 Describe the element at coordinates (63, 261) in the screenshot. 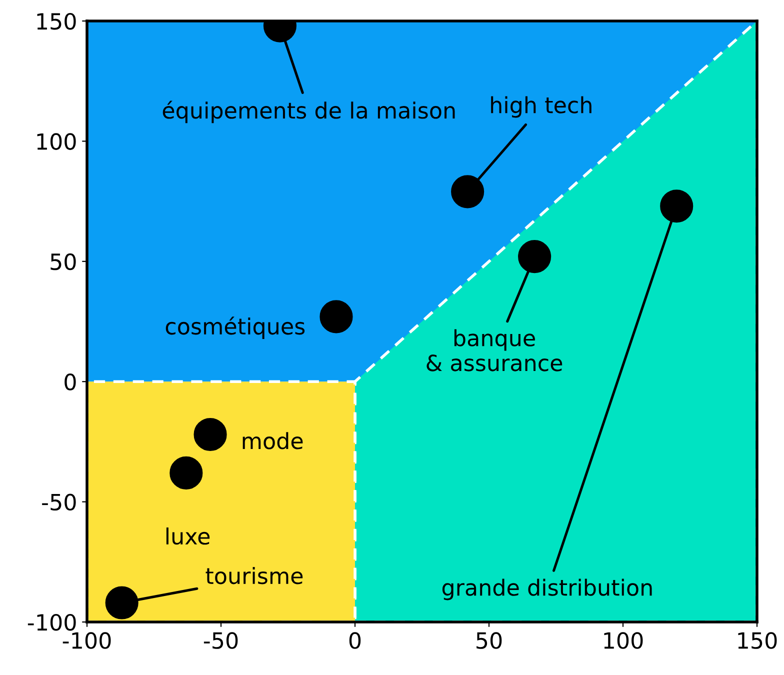

I see `y-tick-label: 50` at that location.